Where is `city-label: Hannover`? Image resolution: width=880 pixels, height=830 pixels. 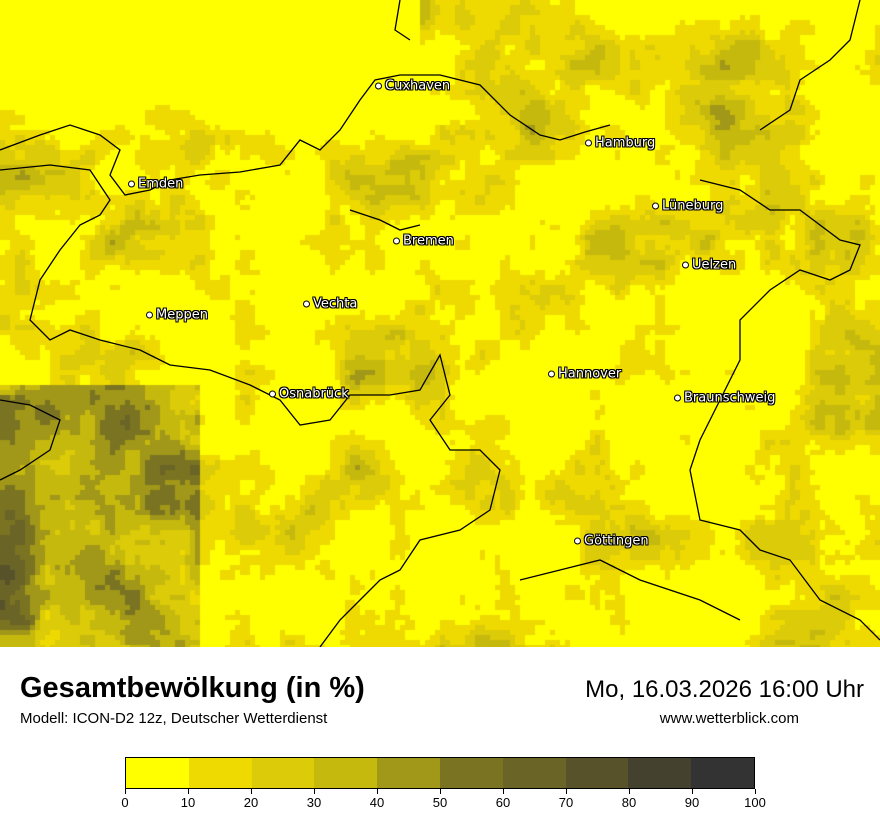 city-label: Hannover is located at coordinates (590, 374).